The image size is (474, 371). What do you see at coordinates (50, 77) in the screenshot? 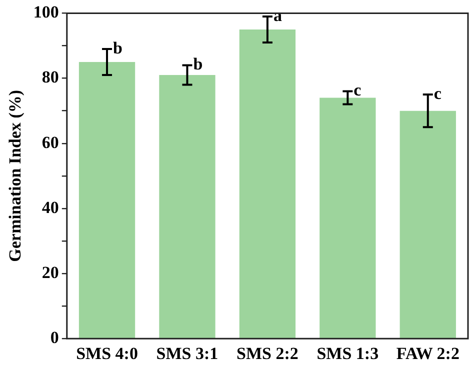
I see `y-tick-label: 80` at bounding box center [50, 77].